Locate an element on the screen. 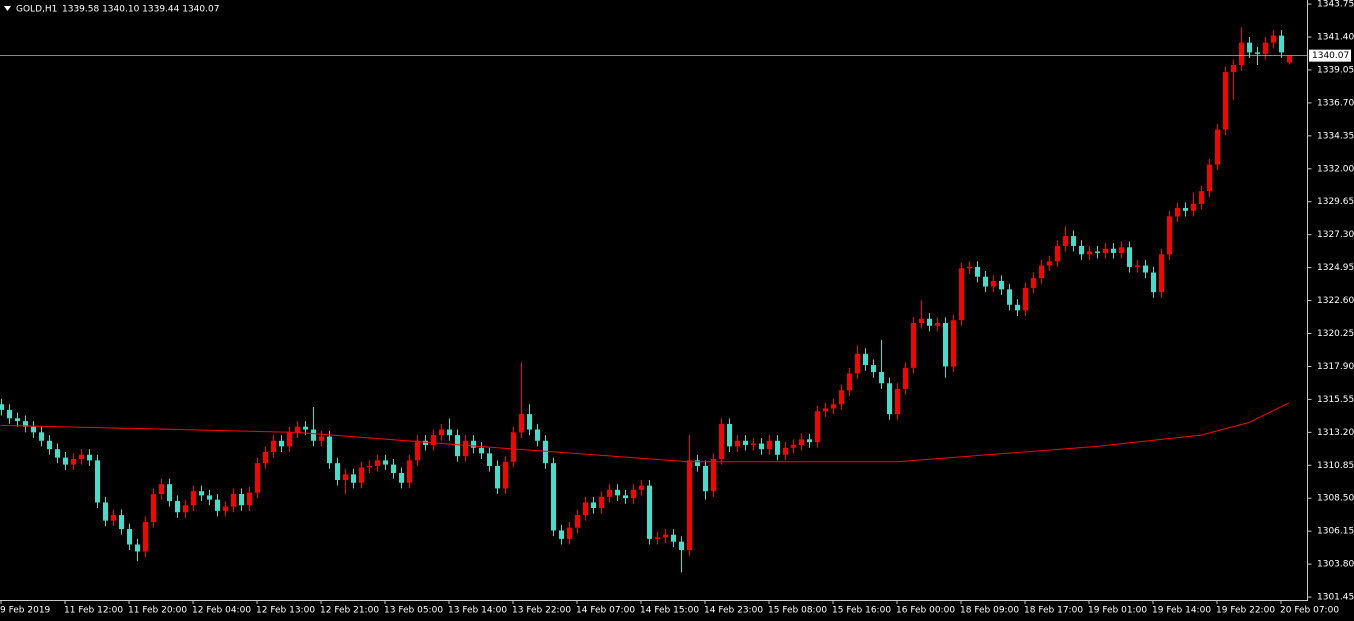 This screenshot has width=1354, height=621. header-symbol: GOLD,H1 is located at coordinates (36, 10).